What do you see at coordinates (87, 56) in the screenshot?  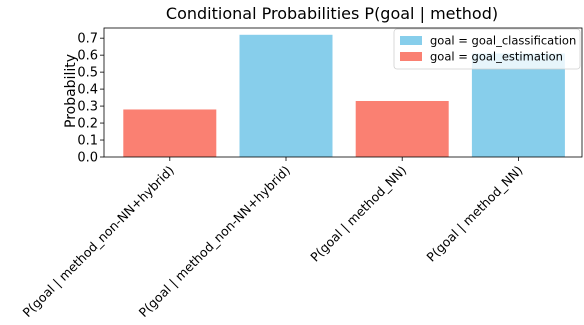 I see `y-tick-label: 0.6` at bounding box center [87, 56].